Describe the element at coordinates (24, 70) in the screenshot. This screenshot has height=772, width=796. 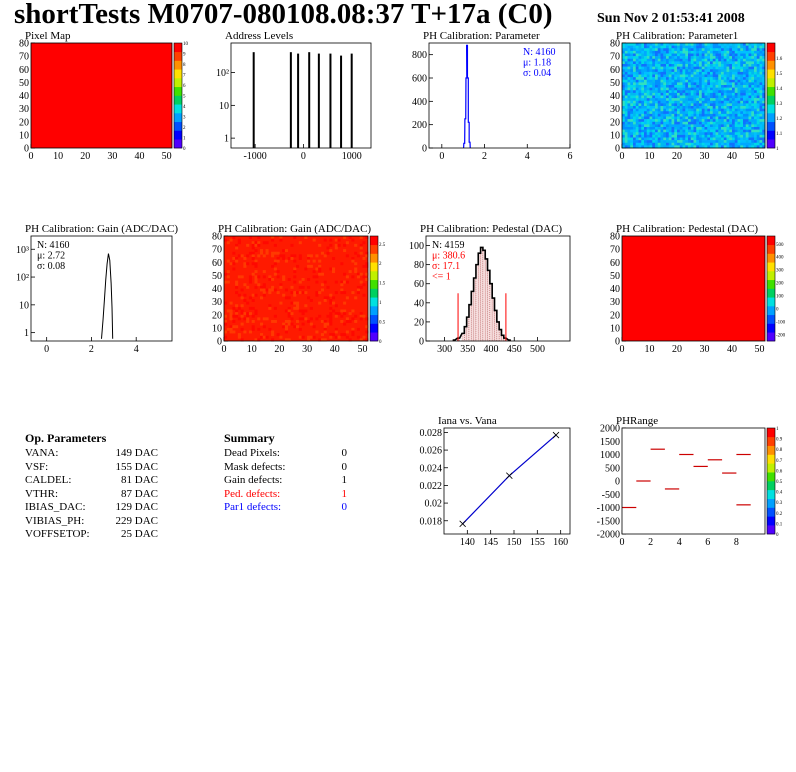
I see `y-tick-label: 60` at that location.